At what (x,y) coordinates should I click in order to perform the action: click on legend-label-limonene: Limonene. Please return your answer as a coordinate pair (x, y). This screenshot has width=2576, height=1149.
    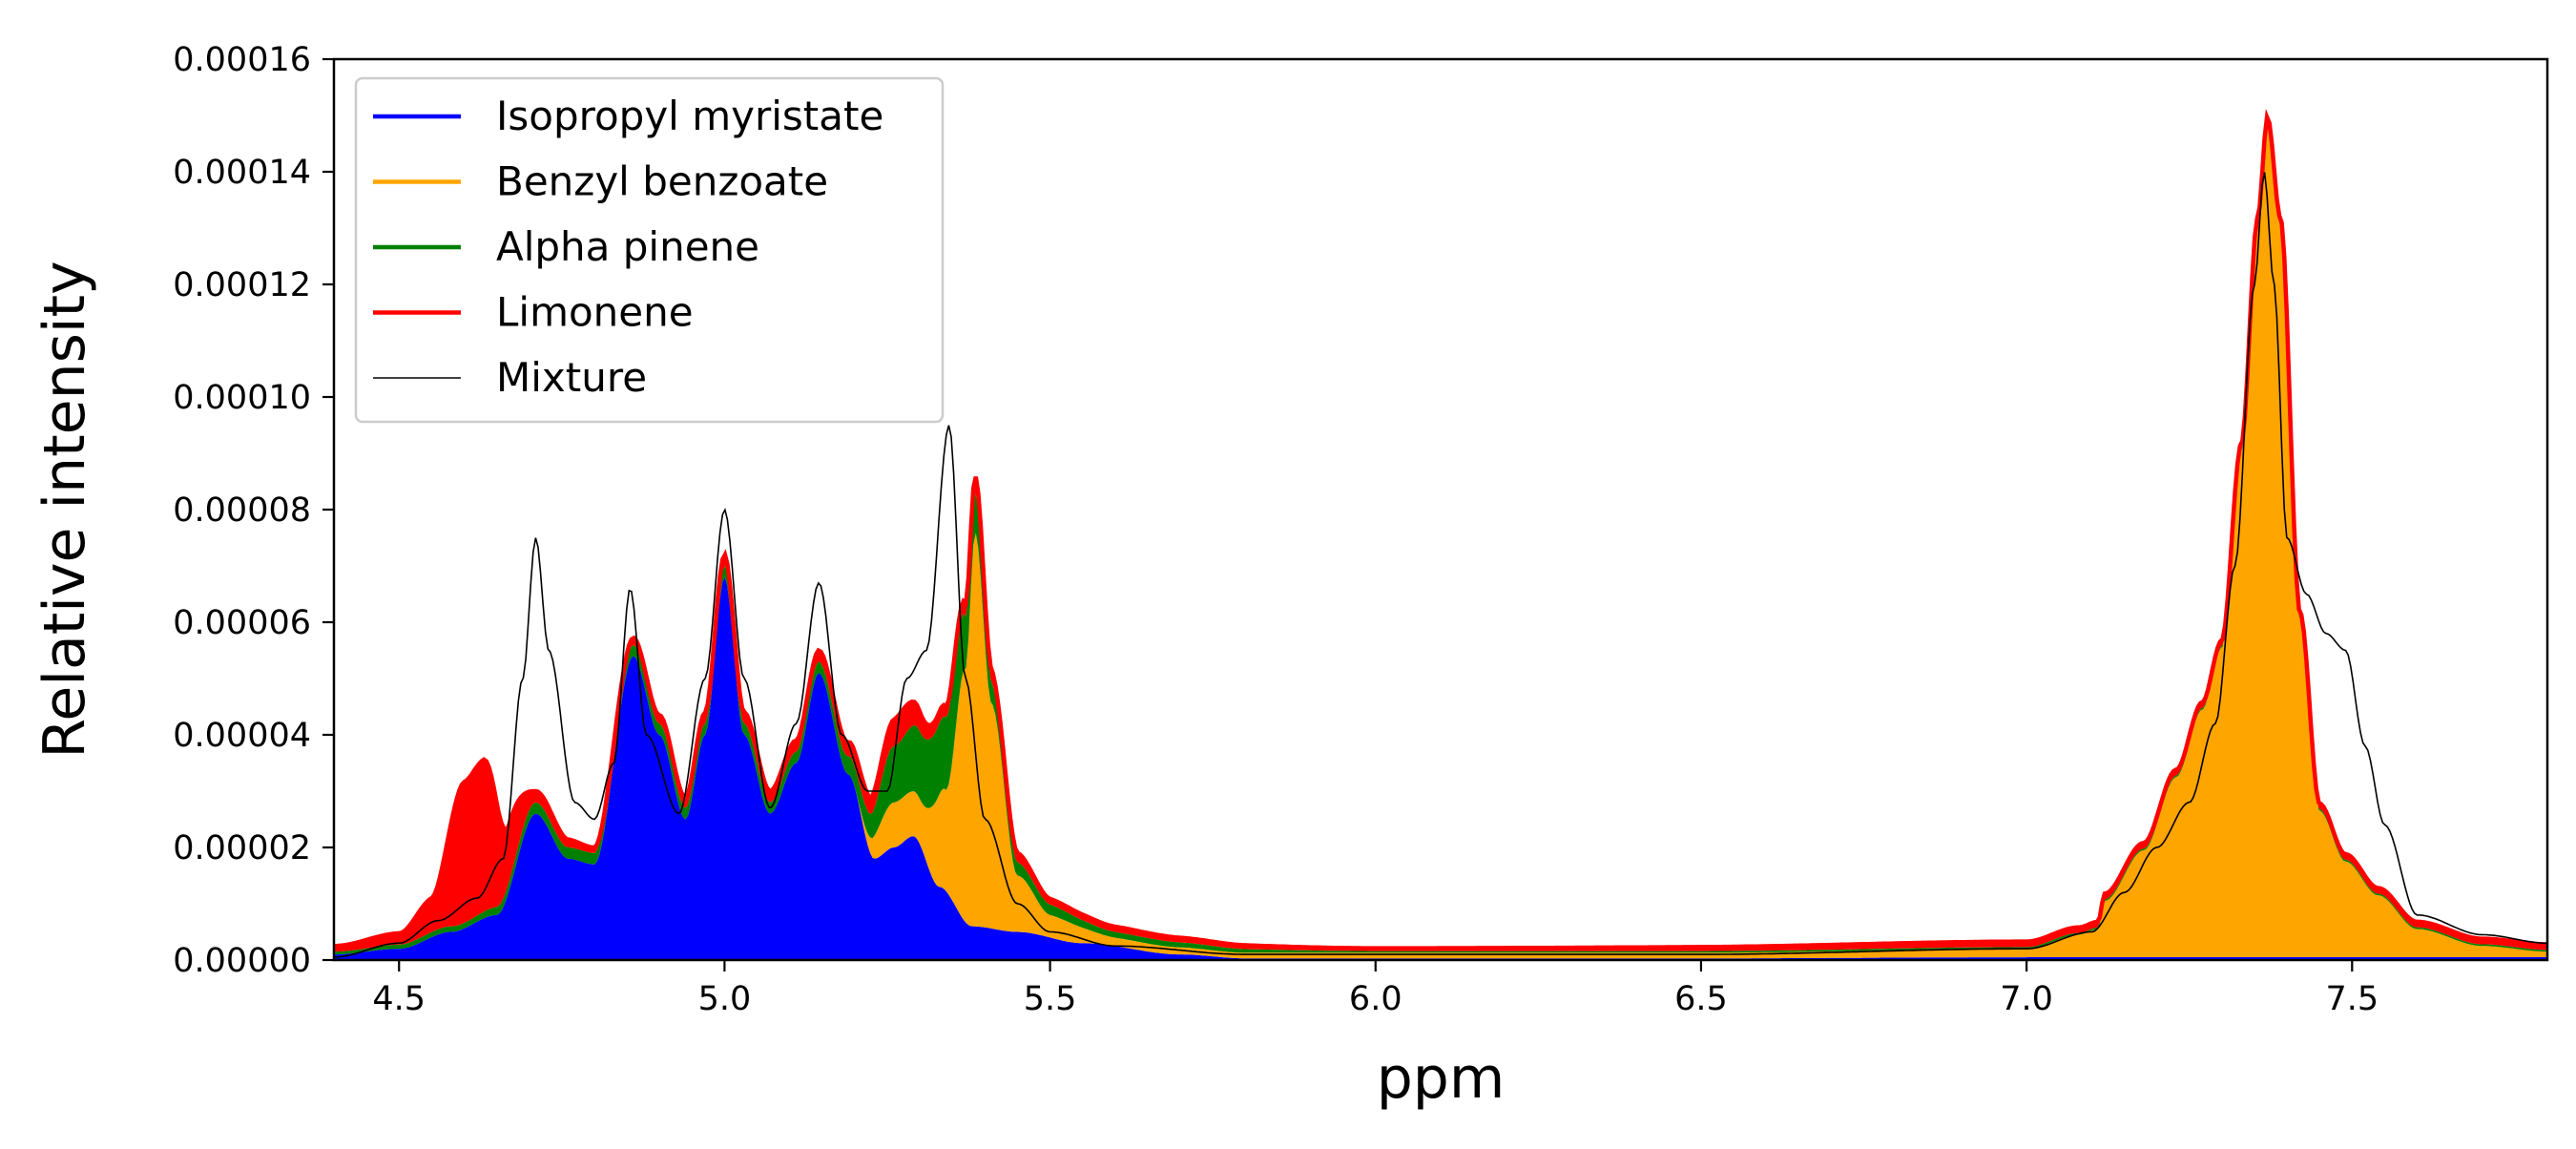
    Looking at the image, I should click on (595, 312).